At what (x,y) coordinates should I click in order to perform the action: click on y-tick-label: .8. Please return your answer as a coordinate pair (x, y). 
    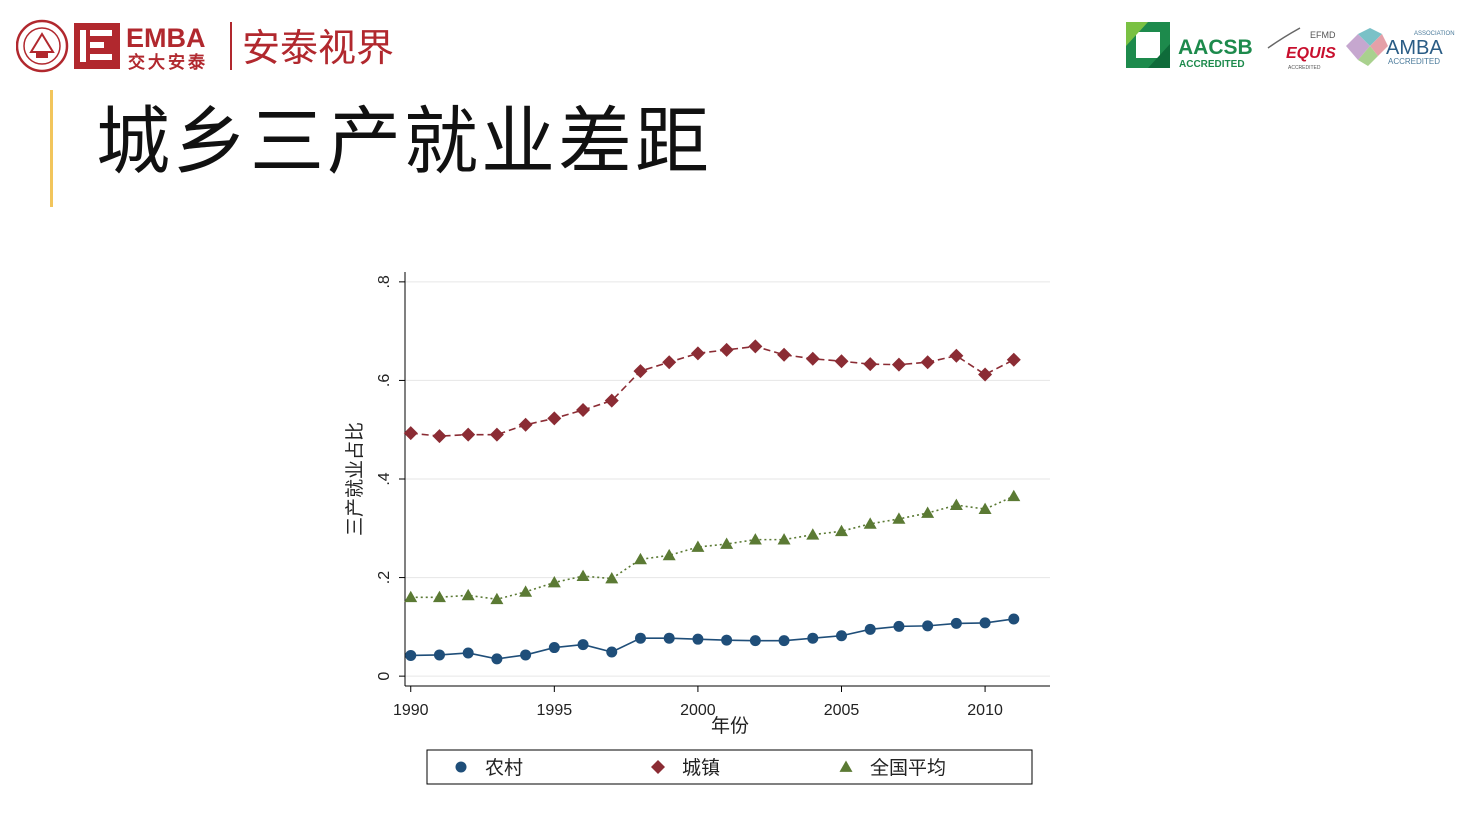
    Looking at the image, I should click on (384, 281).